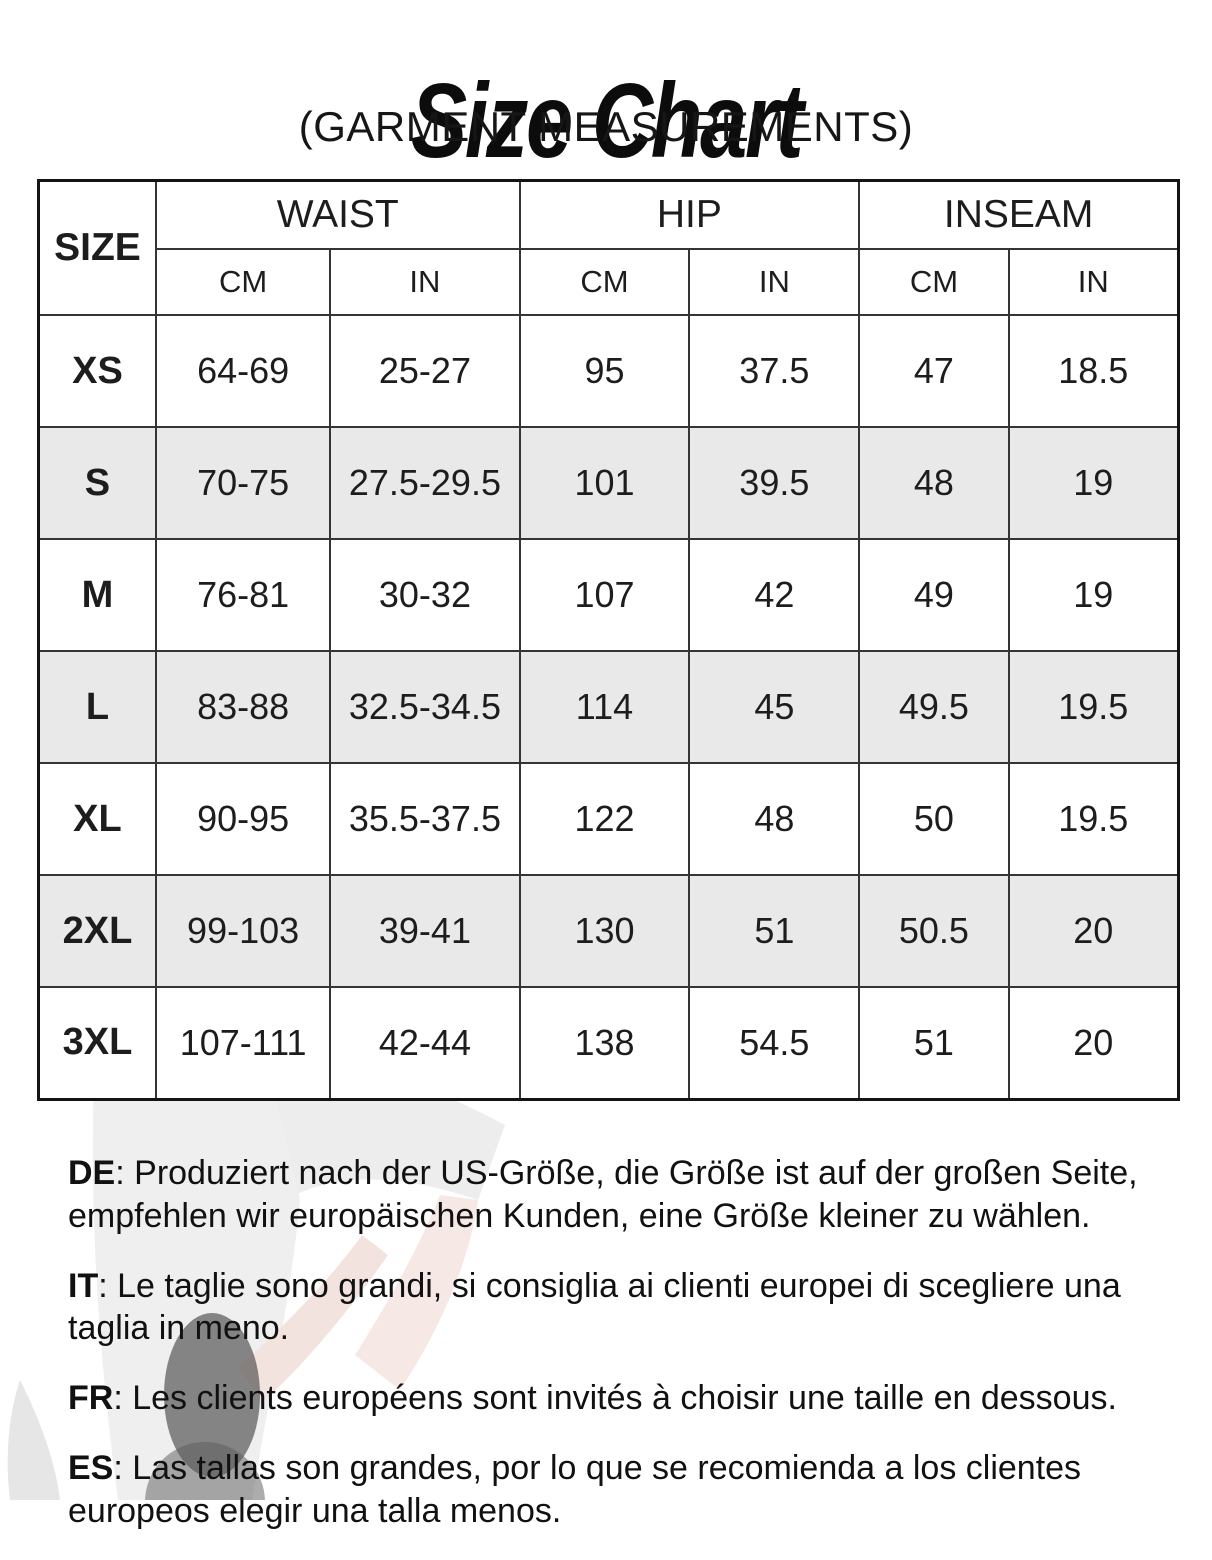 The height and width of the screenshot is (1560, 1212). What do you see at coordinates (243, 371) in the screenshot?
I see `cell-waist-cm: 64-69` at bounding box center [243, 371].